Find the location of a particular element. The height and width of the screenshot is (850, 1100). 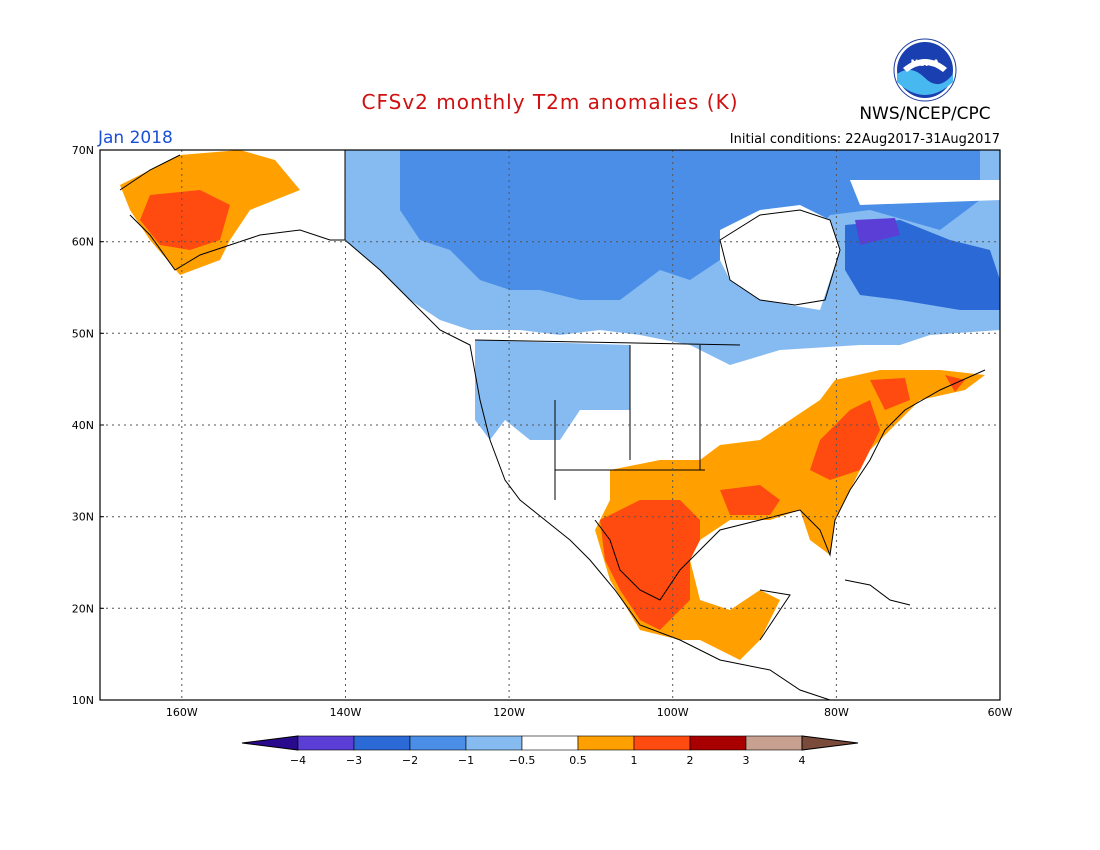

colorbar-label: −3 is located at coordinates (354, 760).